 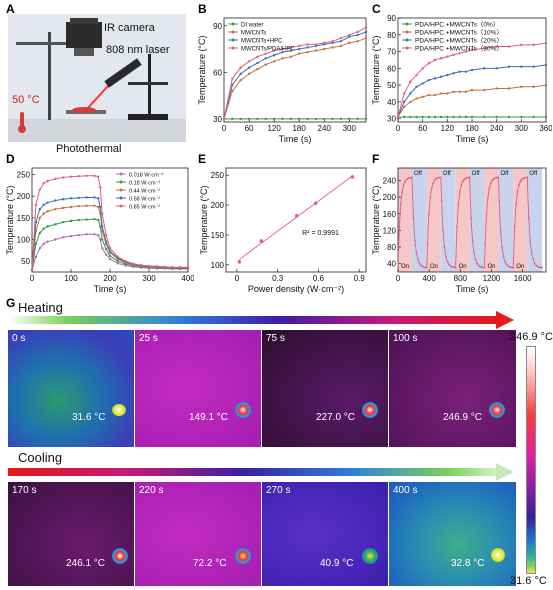 What do you see at coordinates (452, 534) in the screenshot?
I see `thermal-image-cooling-3: 400 s 32.8 °C` at bounding box center [452, 534].